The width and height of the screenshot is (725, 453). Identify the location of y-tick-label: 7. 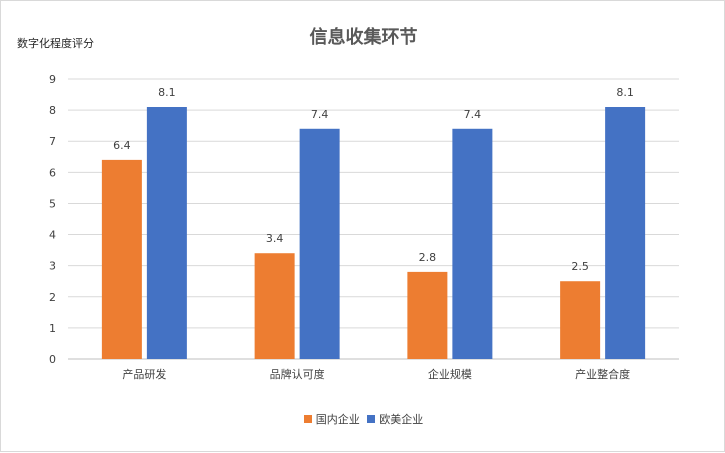
(52, 141).